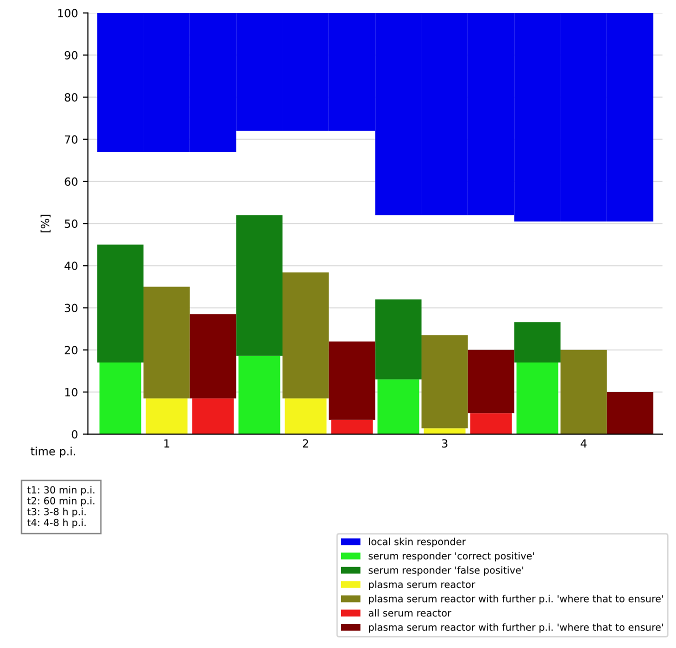 Image resolution: width=676 pixels, height=648 pixels. Describe the element at coordinates (451, 557) in the screenshot. I see `legend-label: serum responder 'correct positive'` at that location.